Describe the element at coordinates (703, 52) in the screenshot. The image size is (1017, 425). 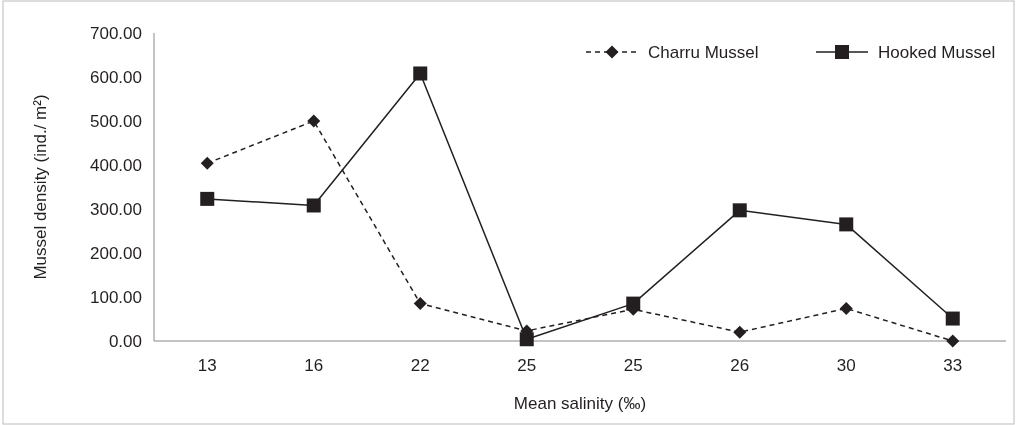
I see `legend-label: Charru Mussel` at that location.